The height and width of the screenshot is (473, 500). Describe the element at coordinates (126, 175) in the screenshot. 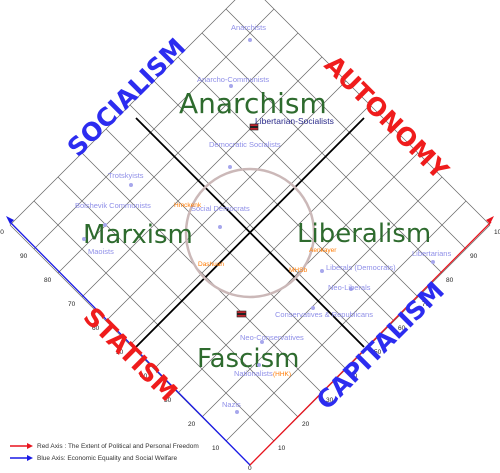

I see `trotskyists-label: Trotskyists` at that location.